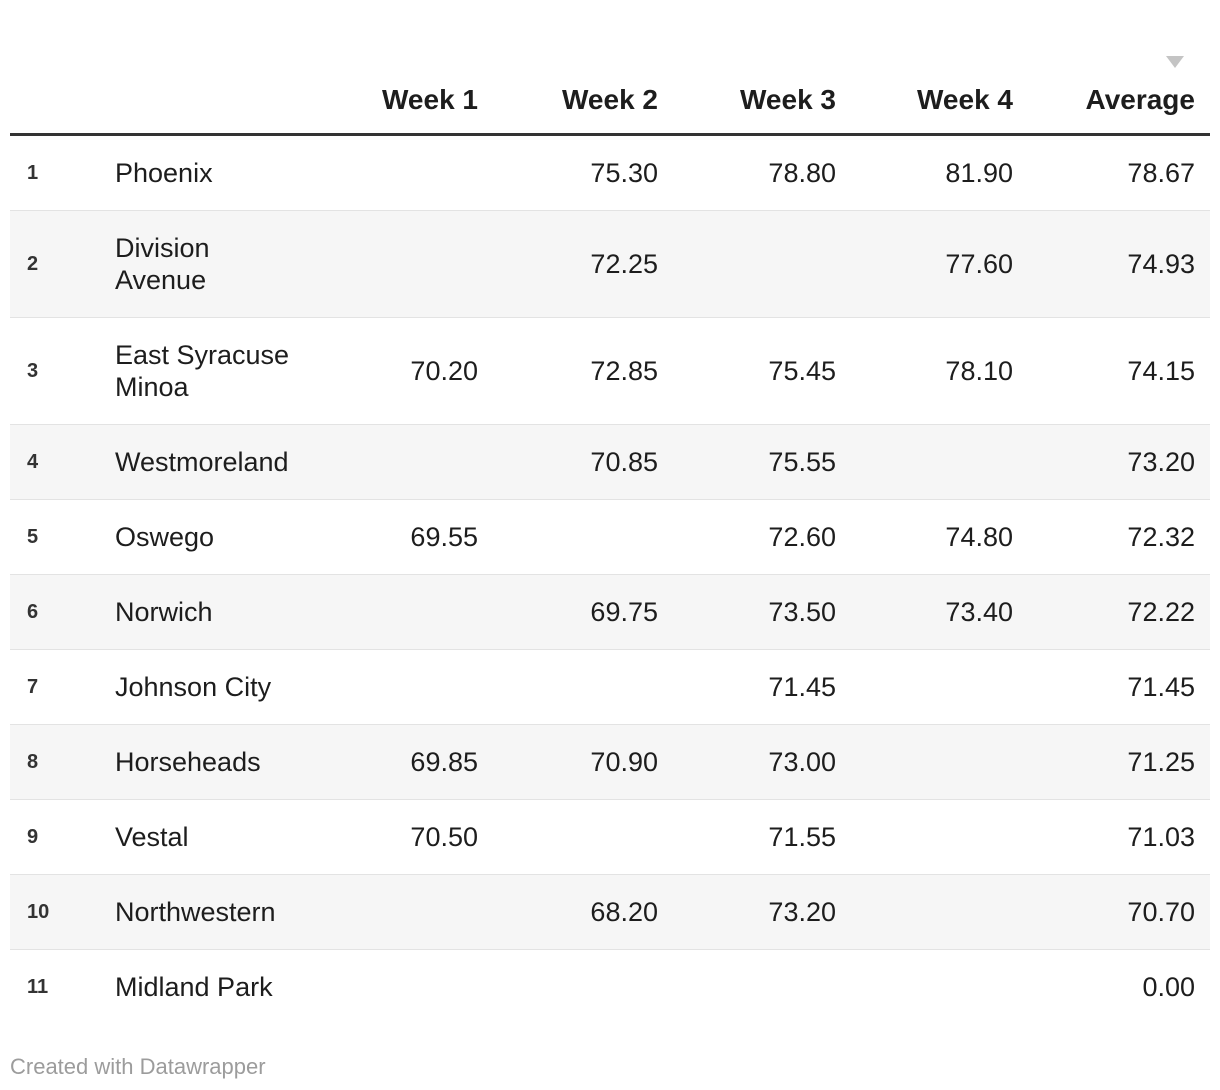 Image resolution: width=1220 pixels, height=1090 pixels. What do you see at coordinates (33, 173) in the screenshot?
I see `row-rank: 1` at bounding box center [33, 173].